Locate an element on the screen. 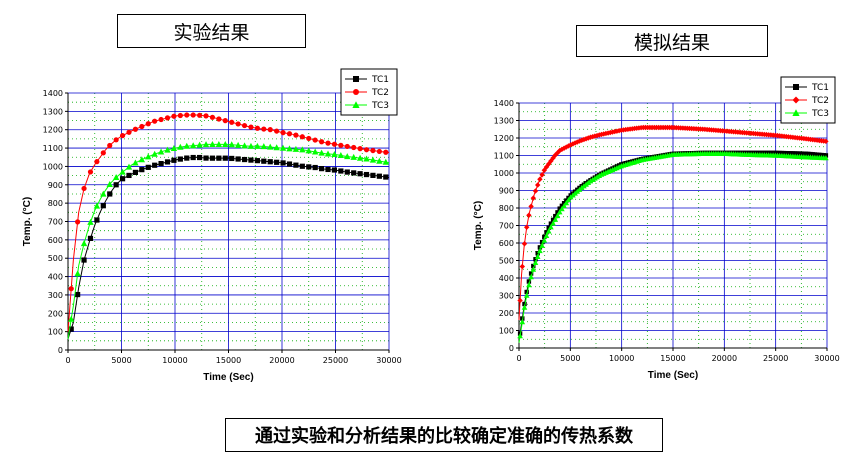  y-tick-label: 1100 is located at coordinates (504, 156).